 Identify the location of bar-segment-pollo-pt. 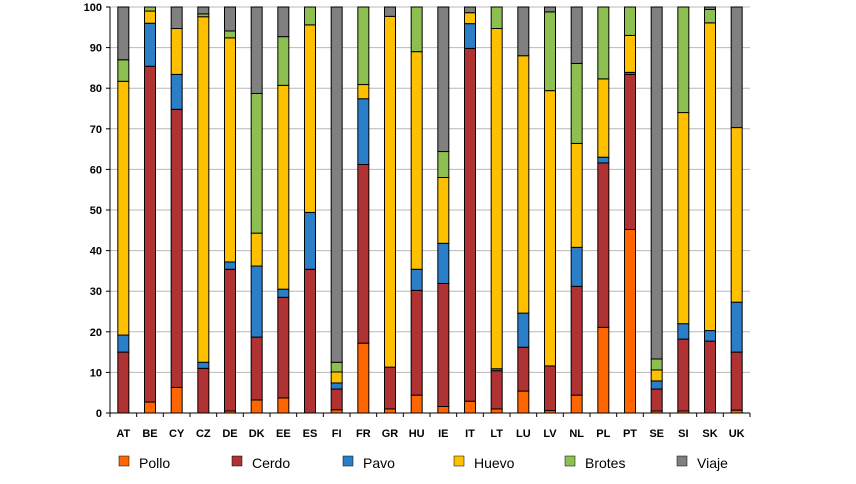
(630, 321).